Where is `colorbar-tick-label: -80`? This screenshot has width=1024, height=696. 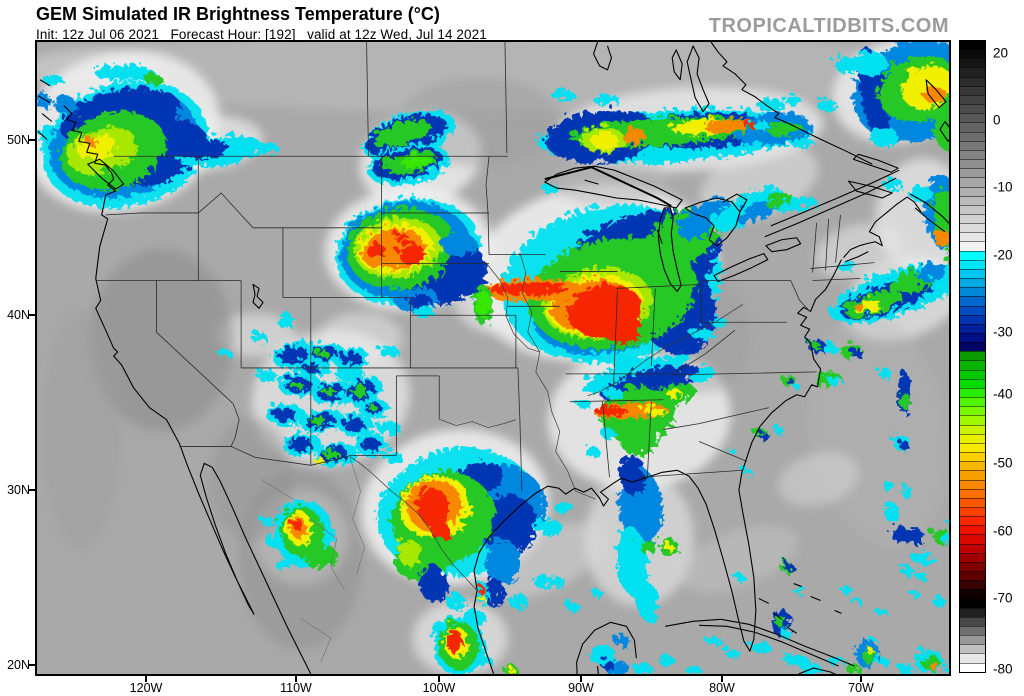
colorbar-tick-label: -80 is located at coordinates (1003, 669).